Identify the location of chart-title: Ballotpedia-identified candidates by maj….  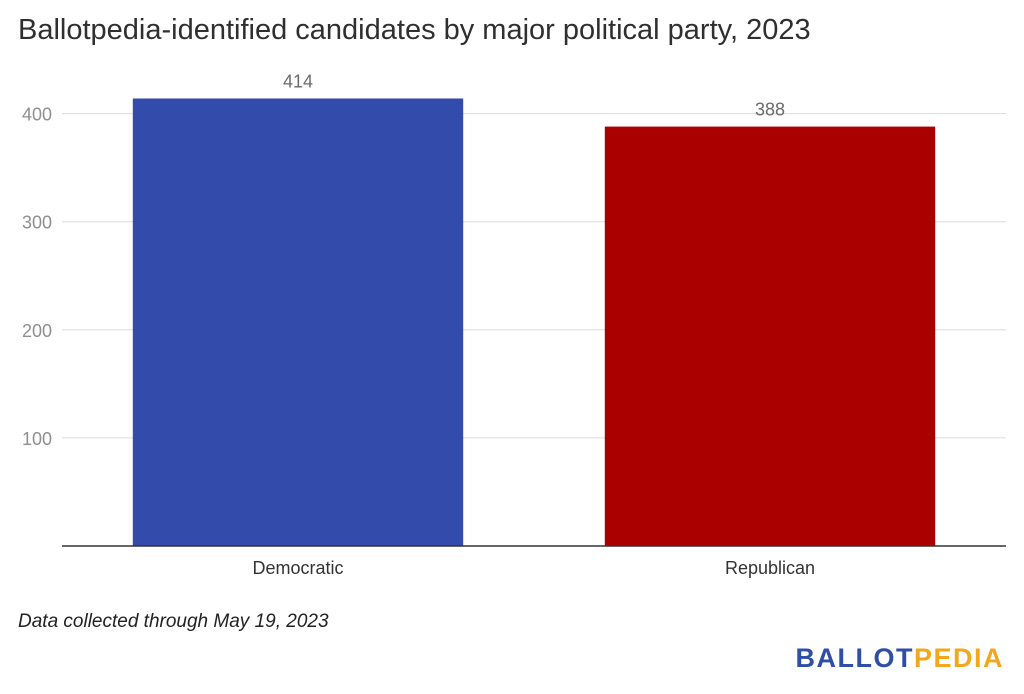
(414, 30).